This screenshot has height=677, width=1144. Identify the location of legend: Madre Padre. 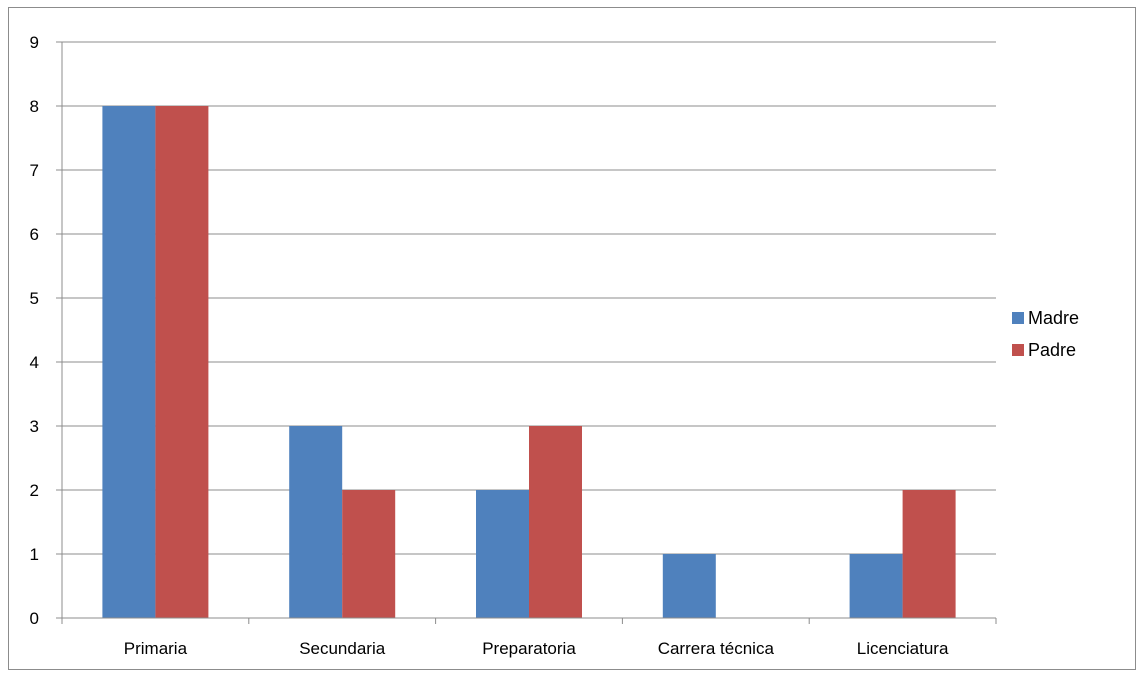
(1045, 334).